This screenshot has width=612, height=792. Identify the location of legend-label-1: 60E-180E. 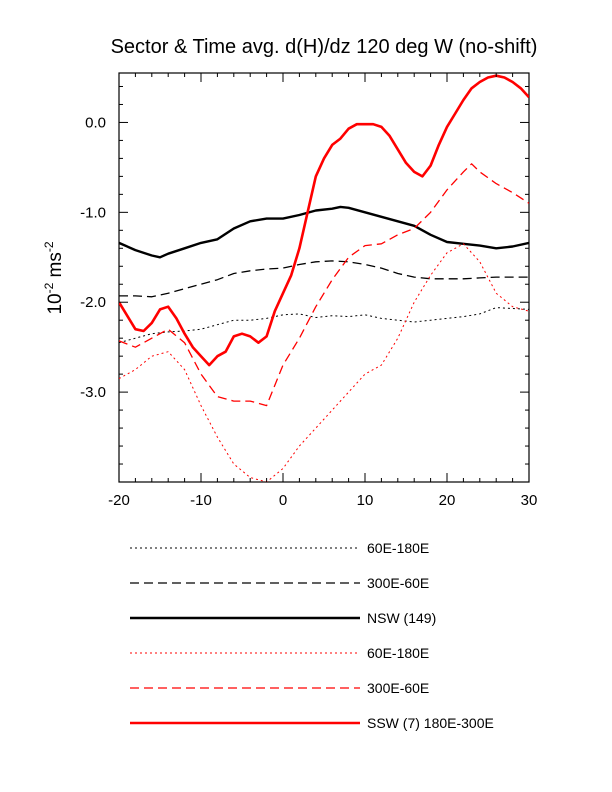
(398, 548).